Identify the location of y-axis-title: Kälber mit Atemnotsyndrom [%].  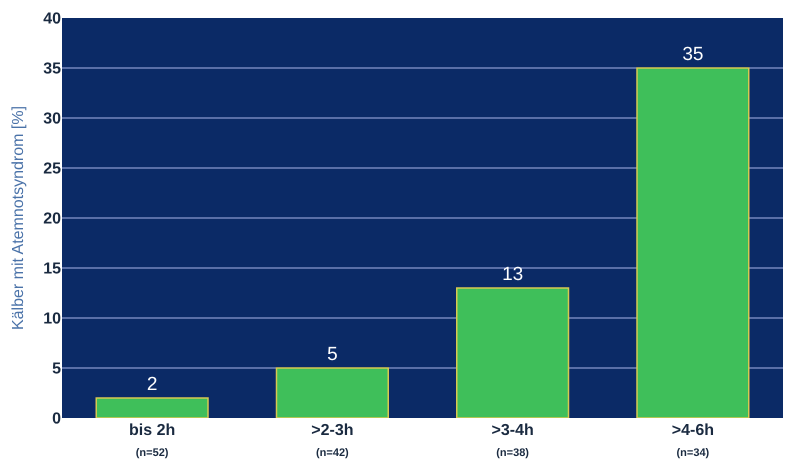
(19, 218).